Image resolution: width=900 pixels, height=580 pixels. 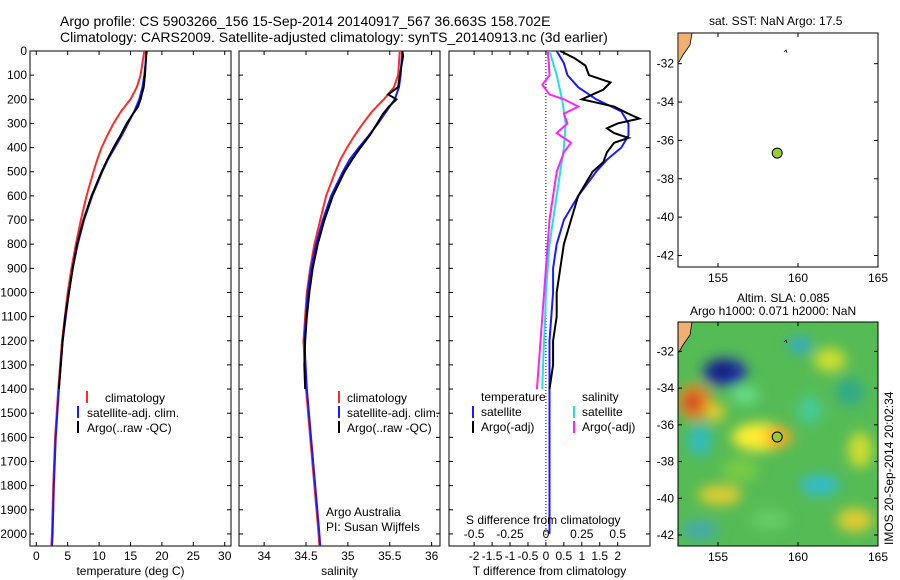 What do you see at coordinates (507, 427) in the screenshot?
I see `legend-label-t-argo: Argo(-adj)` at bounding box center [507, 427].